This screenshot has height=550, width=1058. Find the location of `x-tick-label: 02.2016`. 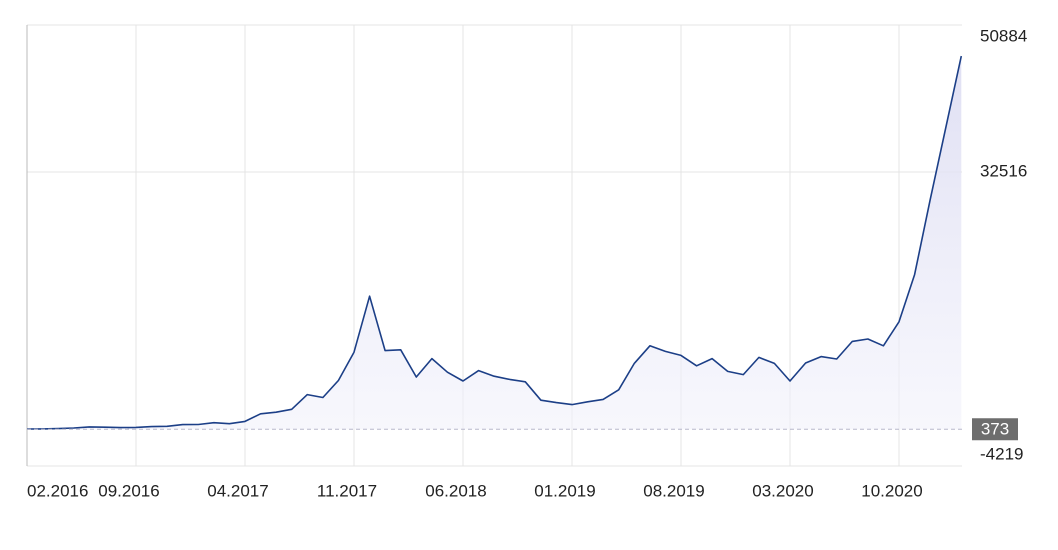

x-tick-label: 02.2016 is located at coordinates (57, 490).